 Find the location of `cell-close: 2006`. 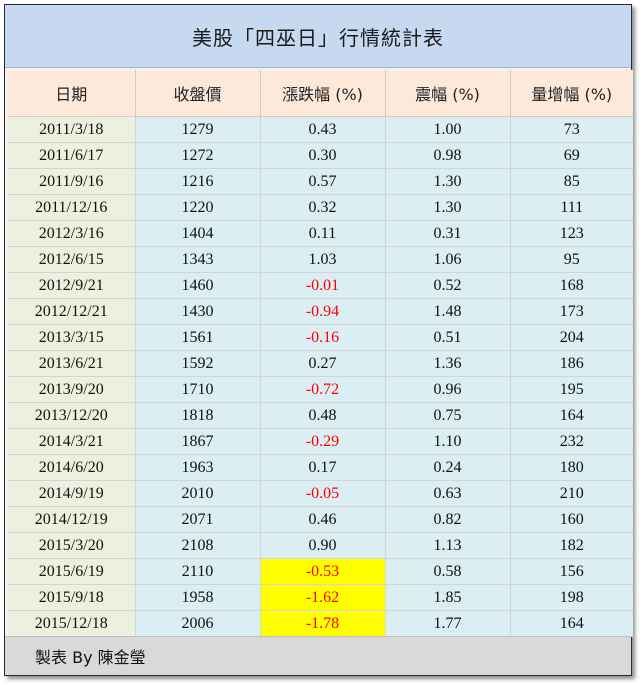

cell-close: 2006 is located at coordinates (198, 623).